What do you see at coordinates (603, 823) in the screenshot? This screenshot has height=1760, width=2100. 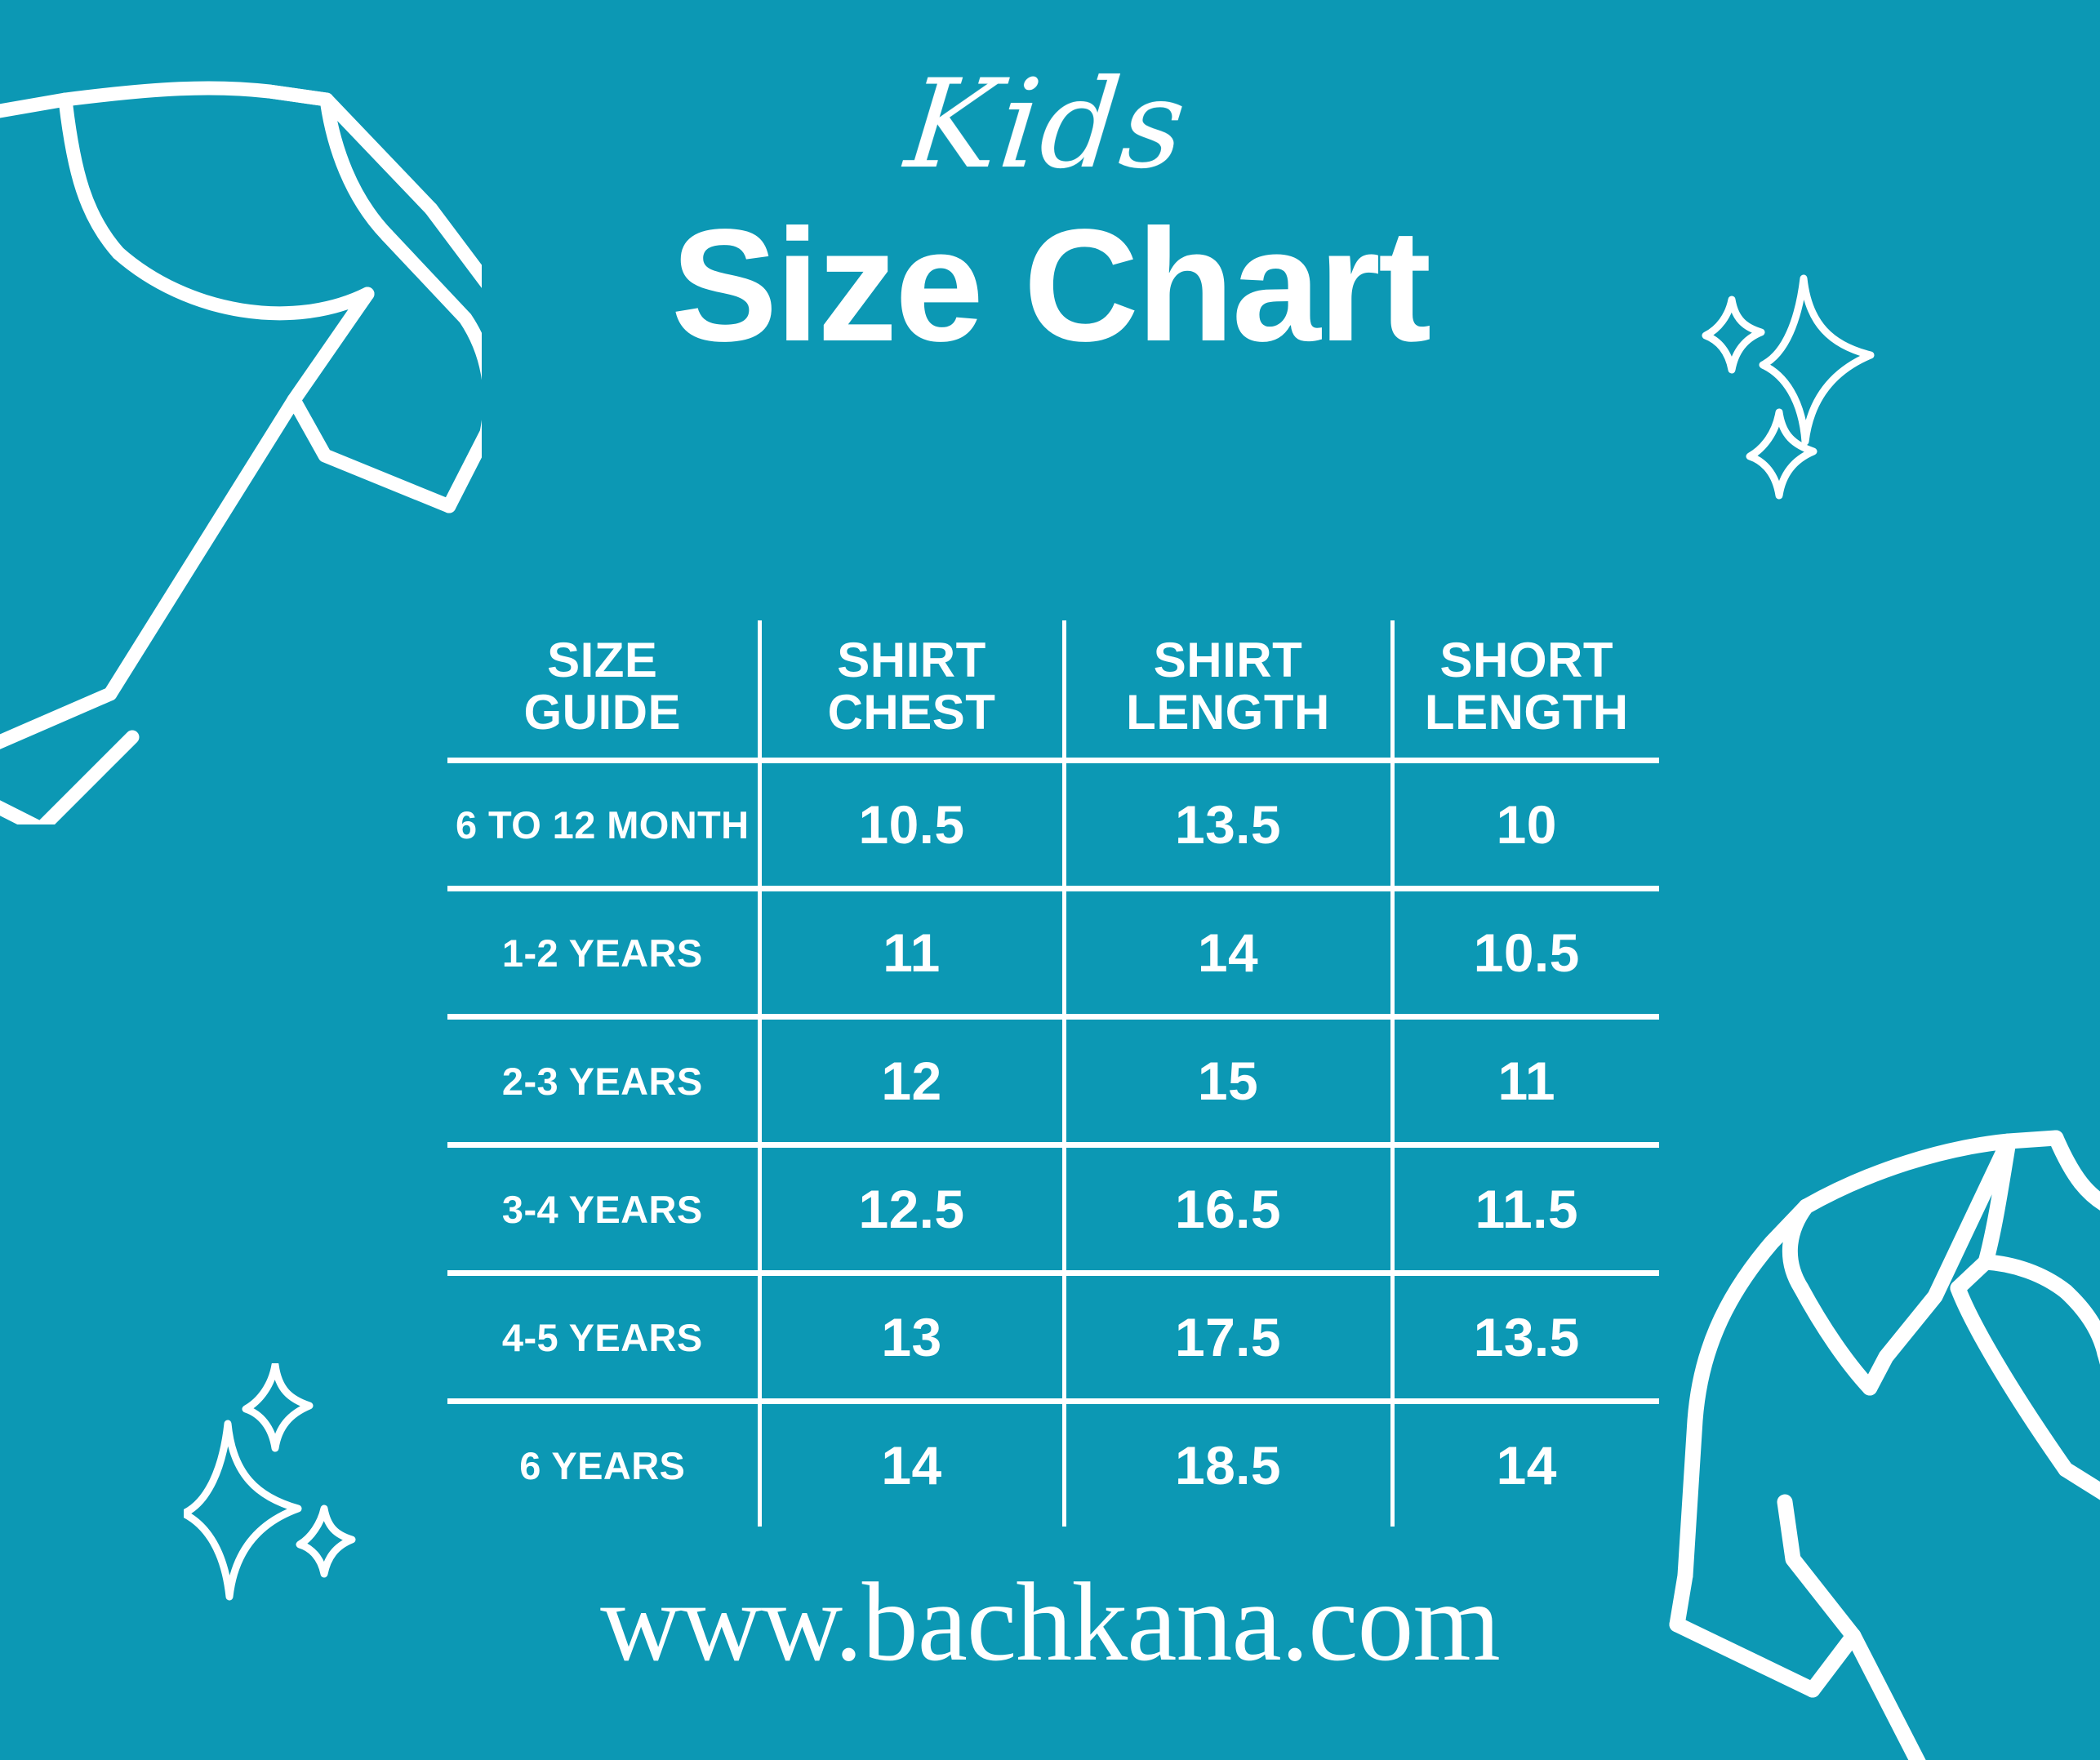 I see `cell-size: 6 TO 12 MONTH` at bounding box center [603, 823].